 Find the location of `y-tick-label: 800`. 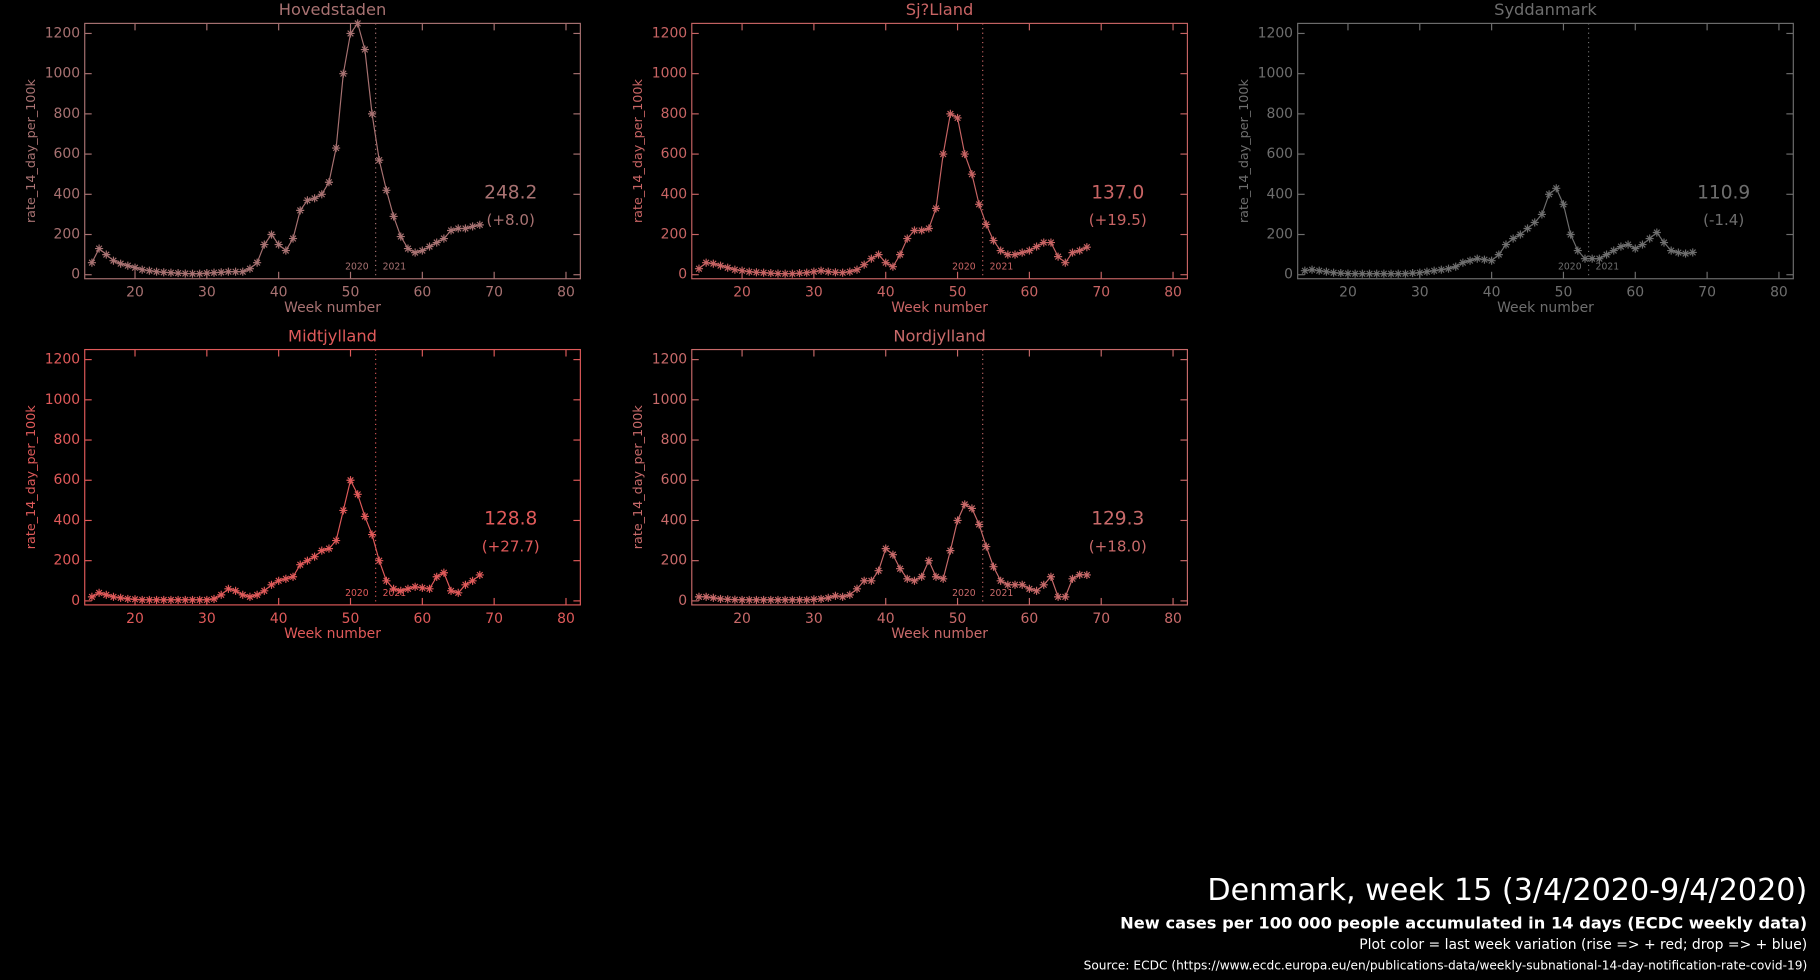

y-tick-label: 800 is located at coordinates (67, 440).